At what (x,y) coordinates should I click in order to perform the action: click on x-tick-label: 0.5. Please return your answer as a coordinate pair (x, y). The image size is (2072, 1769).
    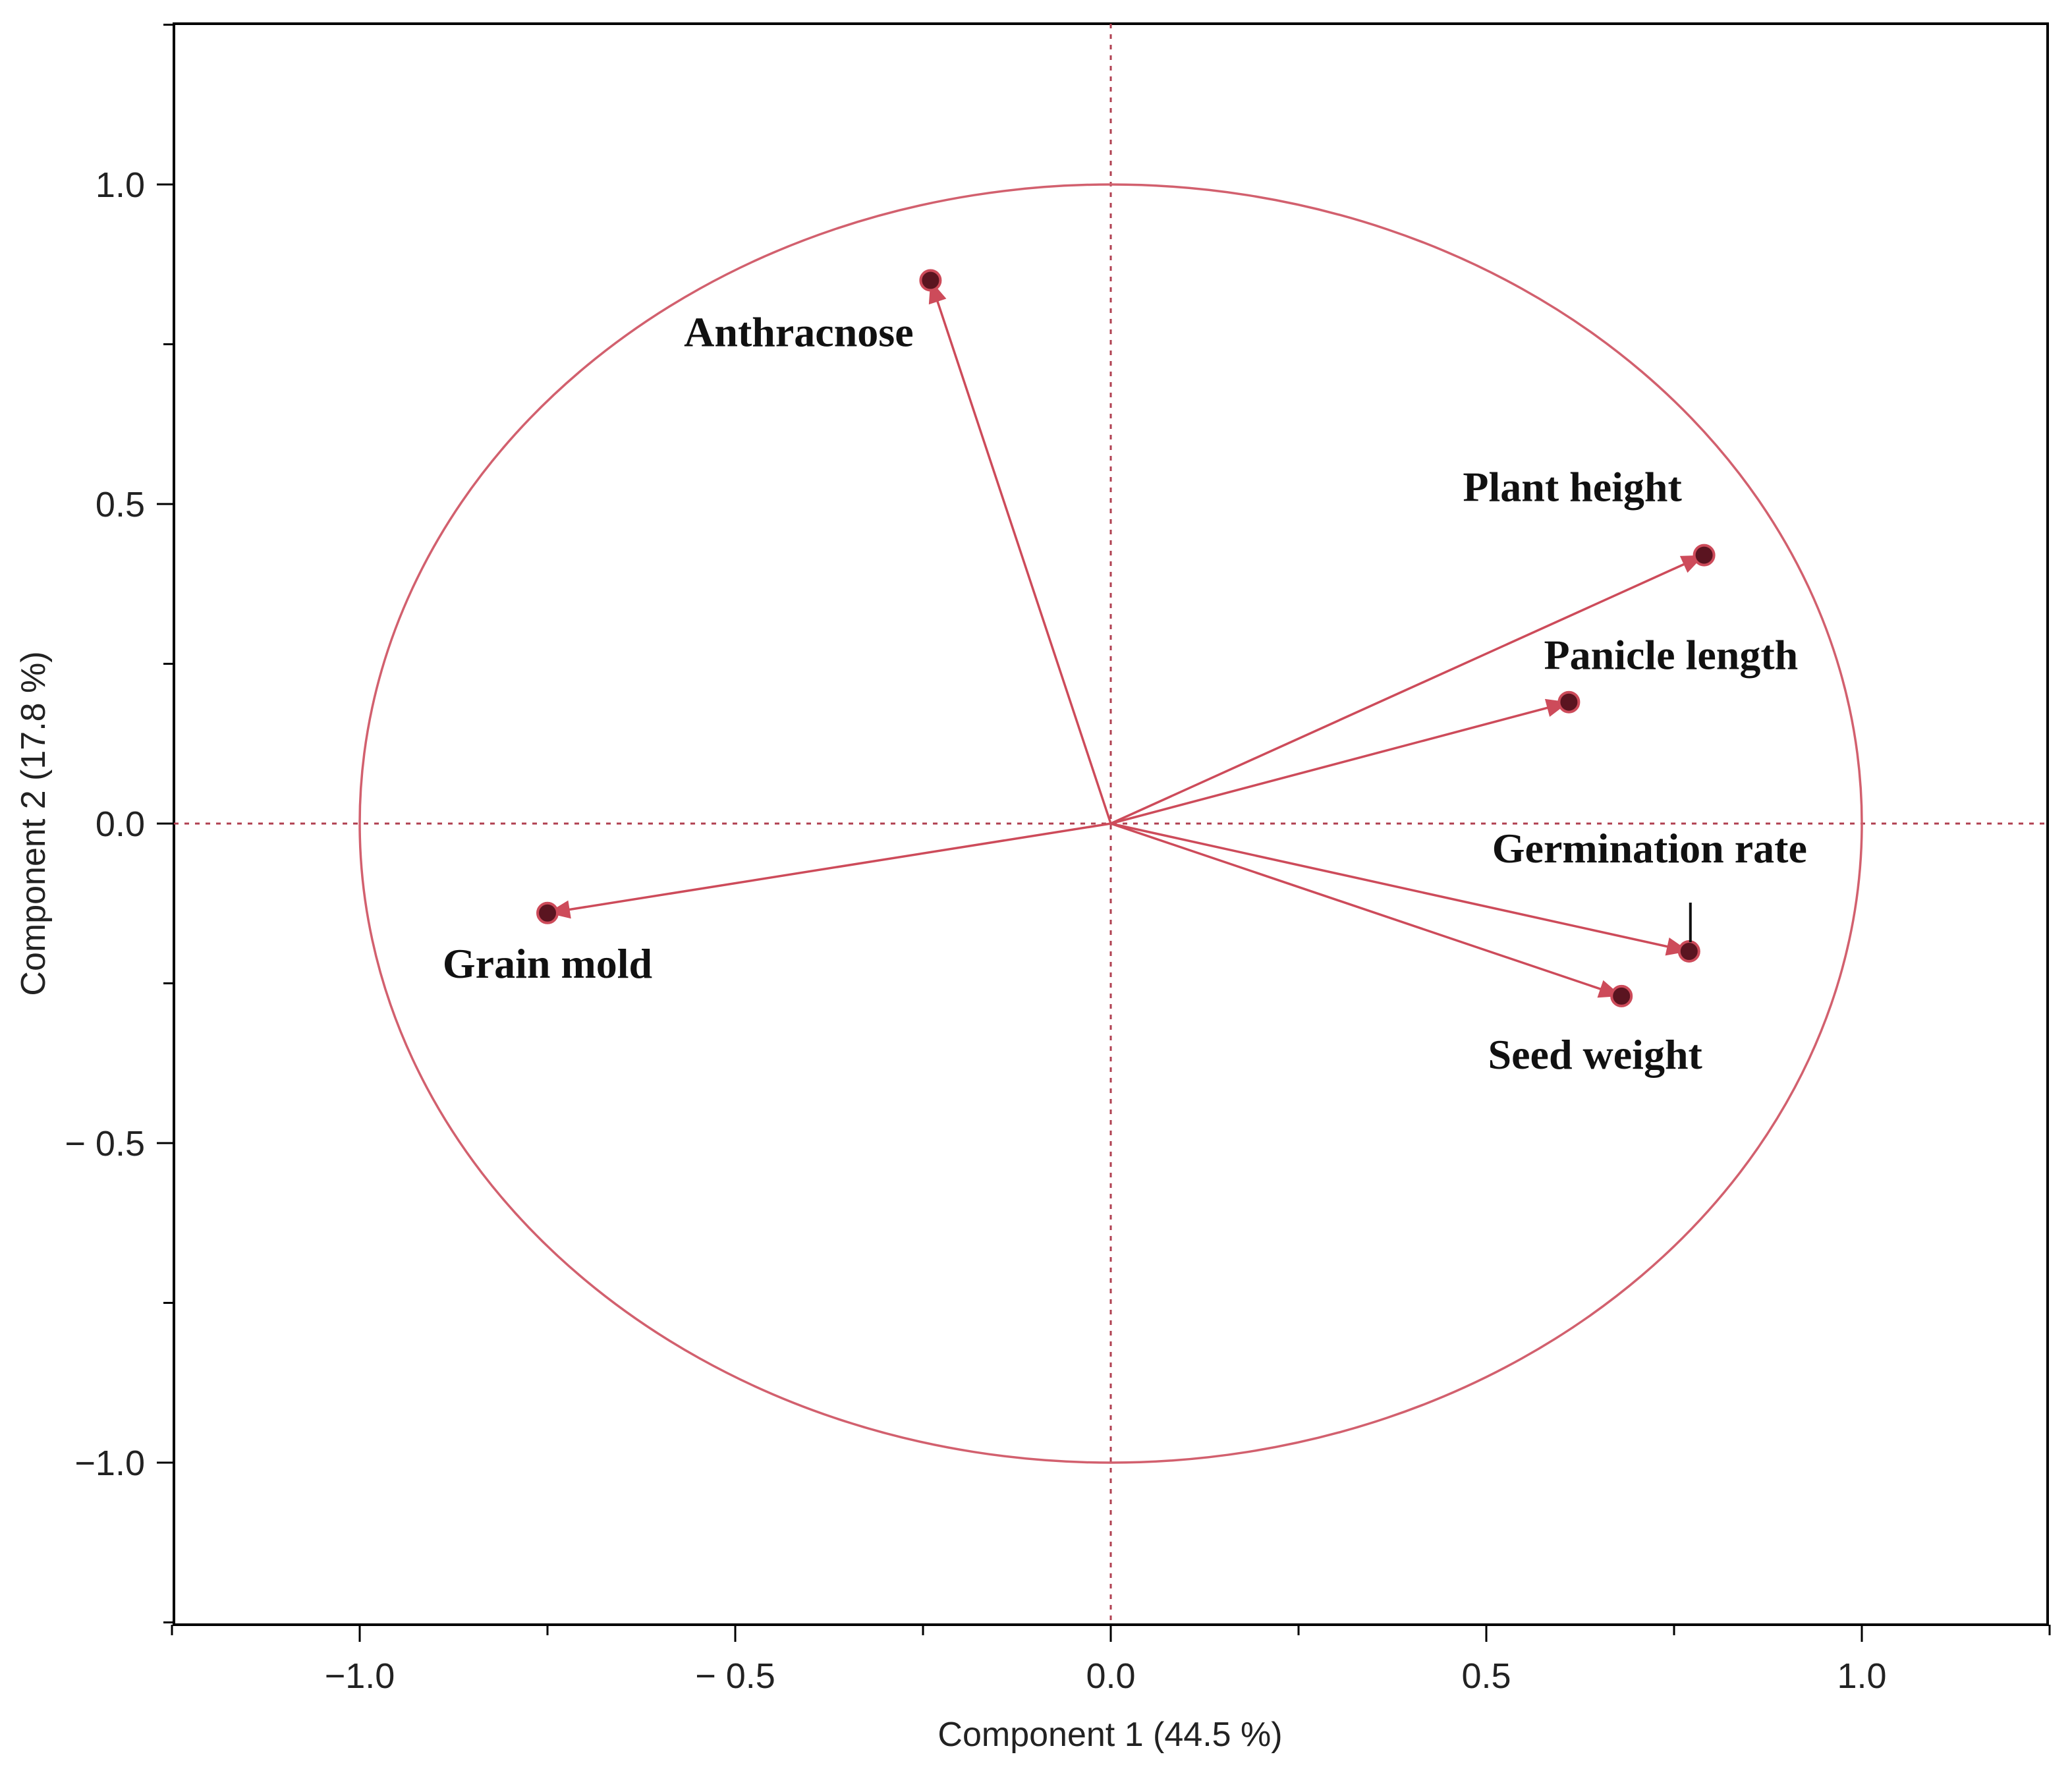
    Looking at the image, I should click on (1486, 1676).